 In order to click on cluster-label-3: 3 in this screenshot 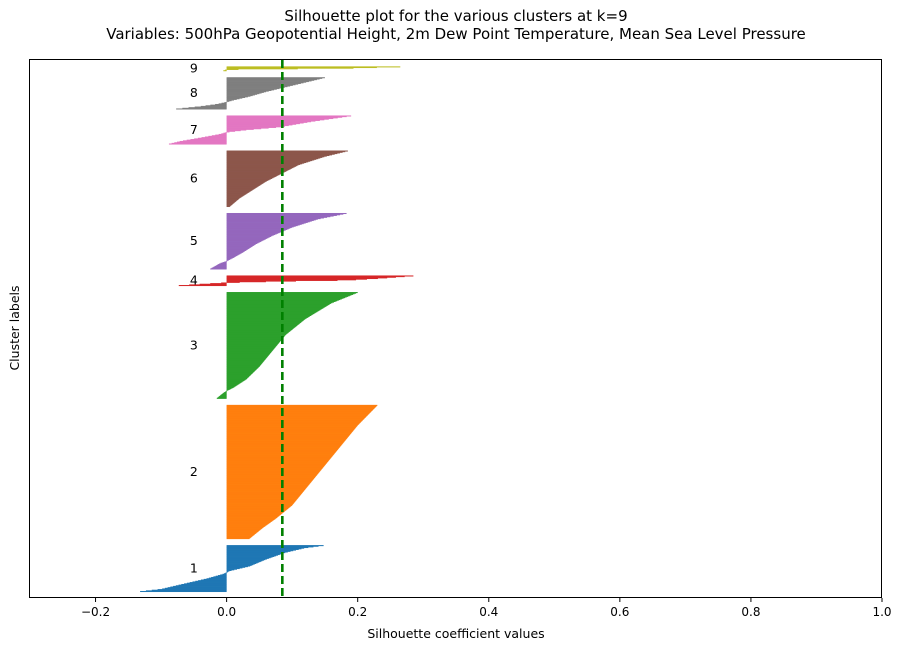, I will do `click(194, 344)`.